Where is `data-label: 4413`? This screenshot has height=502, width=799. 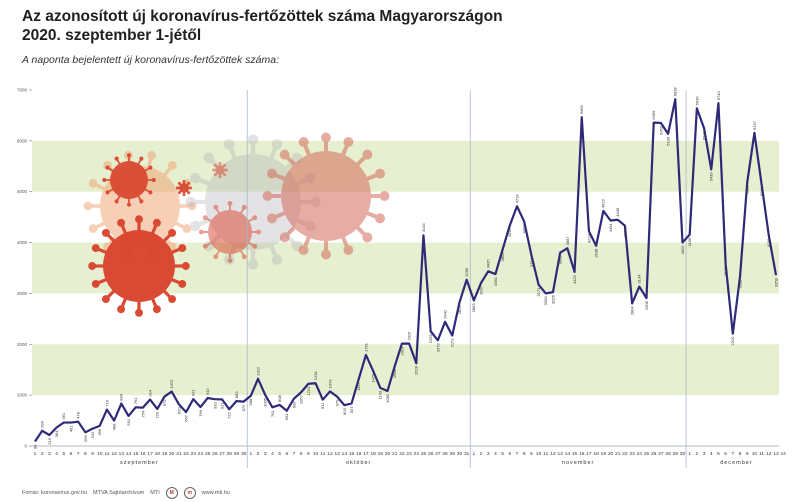
data-label: 4413 is located at coordinates (524, 229).